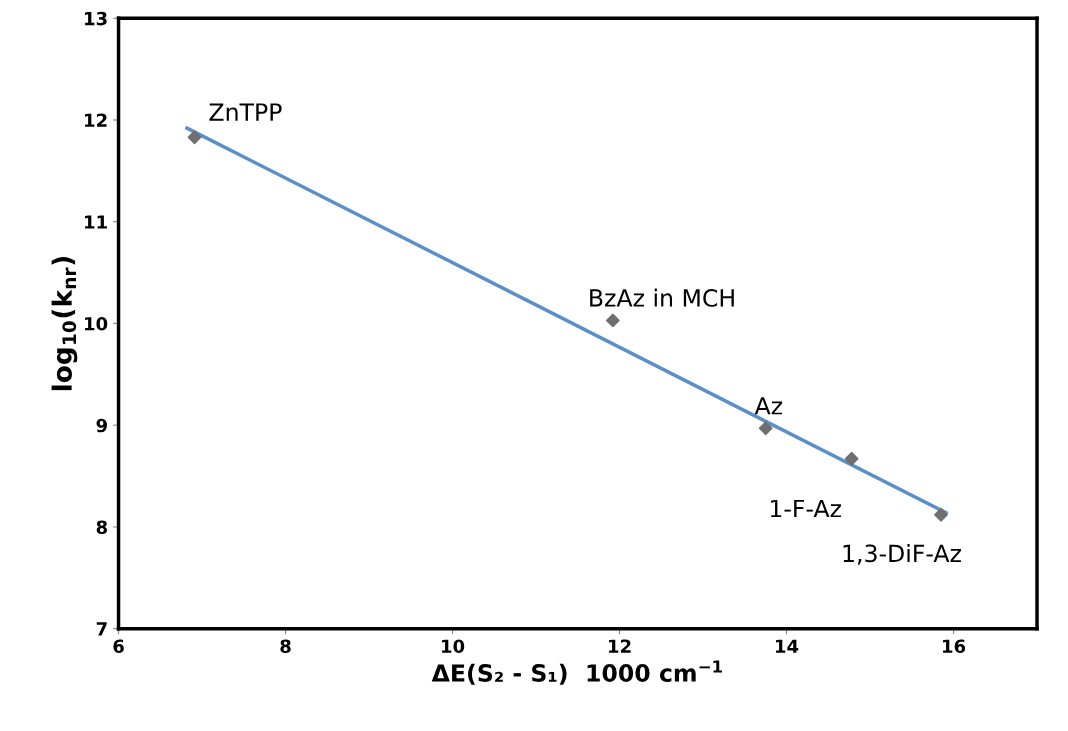 The image size is (1068, 731). What do you see at coordinates (768, 406) in the screenshot?
I see `annotation: Az` at bounding box center [768, 406].